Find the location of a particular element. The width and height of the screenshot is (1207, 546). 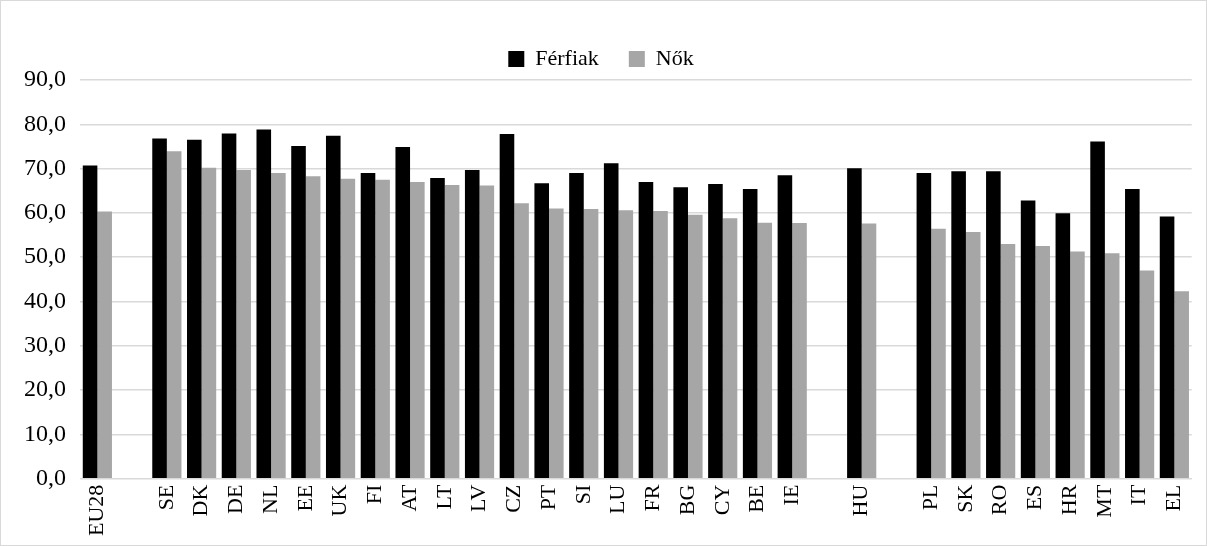

y-tick-label: 50,0 is located at coordinates (45, 255).